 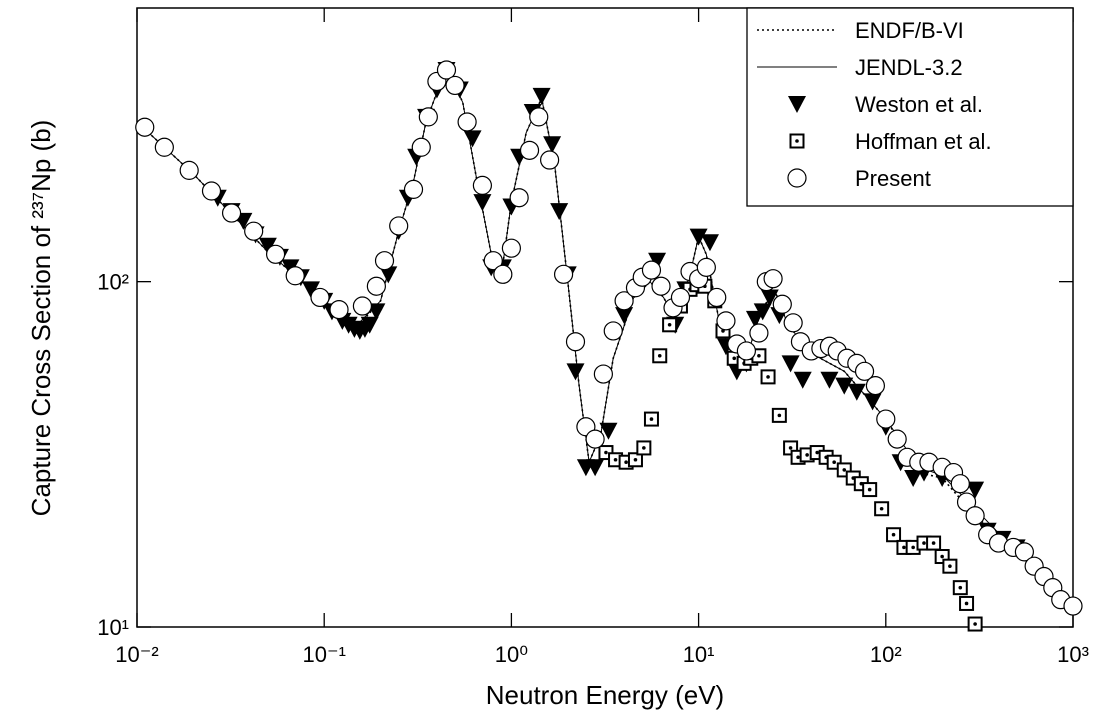 I want to click on legend-label: Weston et al., so click(x=919, y=104).